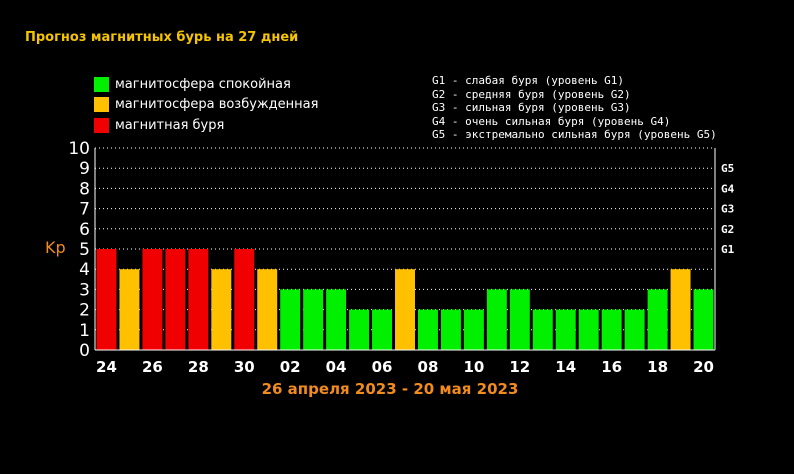 The image size is (794, 474). Describe the element at coordinates (727, 229) in the screenshot. I see `right-g-level-tick: G2` at that location.